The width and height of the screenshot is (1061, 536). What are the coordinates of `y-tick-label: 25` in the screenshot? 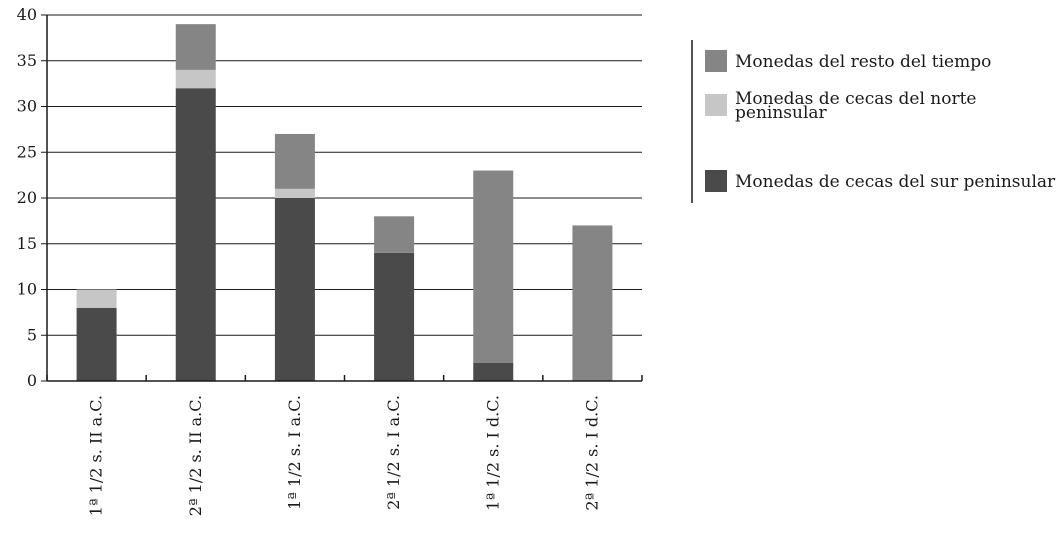 It's located at (27, 151).